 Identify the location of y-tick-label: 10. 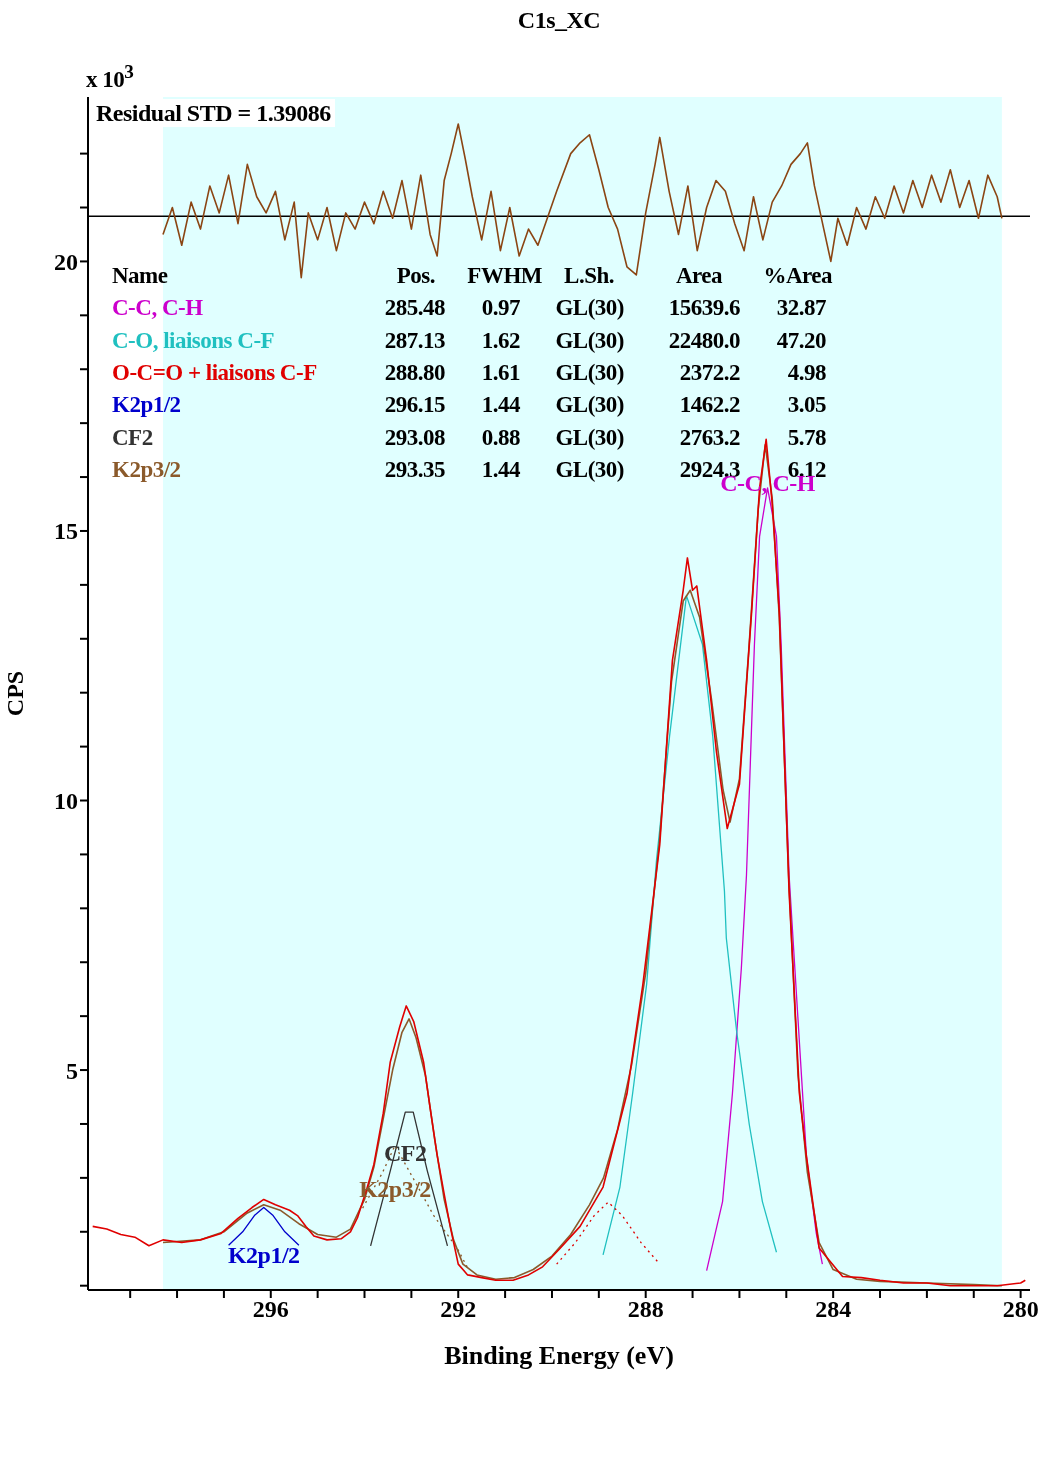
(66, 801).